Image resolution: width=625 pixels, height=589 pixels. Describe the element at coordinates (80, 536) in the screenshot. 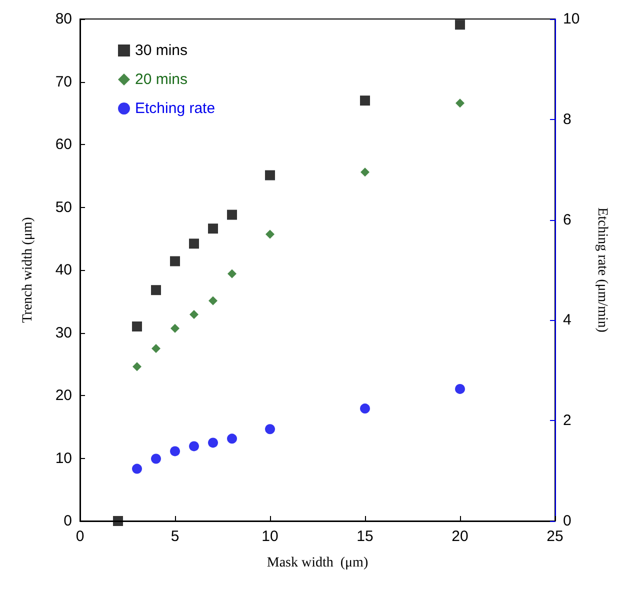

I see `x-tick-label: 0` at that location.